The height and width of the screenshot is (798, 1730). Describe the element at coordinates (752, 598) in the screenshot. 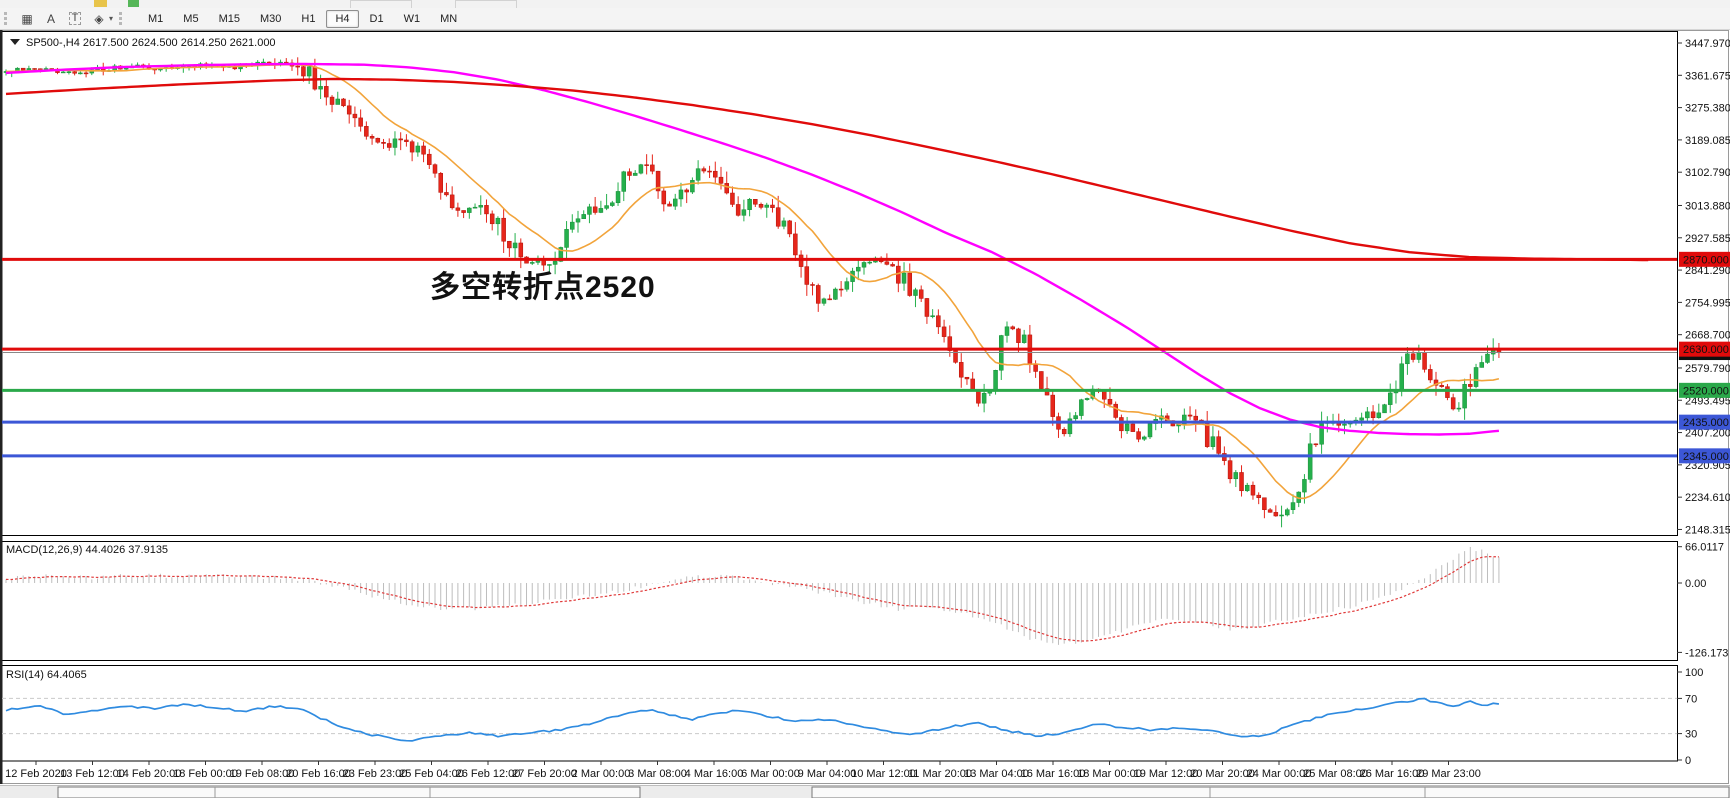

I see `macd-signal-line` at that location.